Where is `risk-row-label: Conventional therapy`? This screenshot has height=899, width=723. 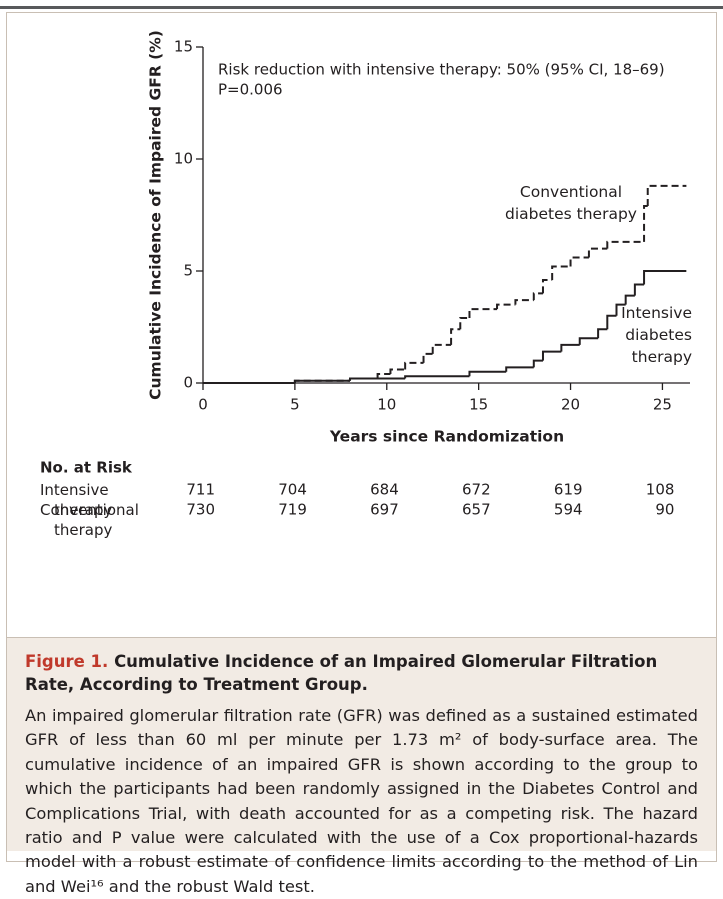
risk-row-label: Conventional therapy is located at coordinates (89, 520).